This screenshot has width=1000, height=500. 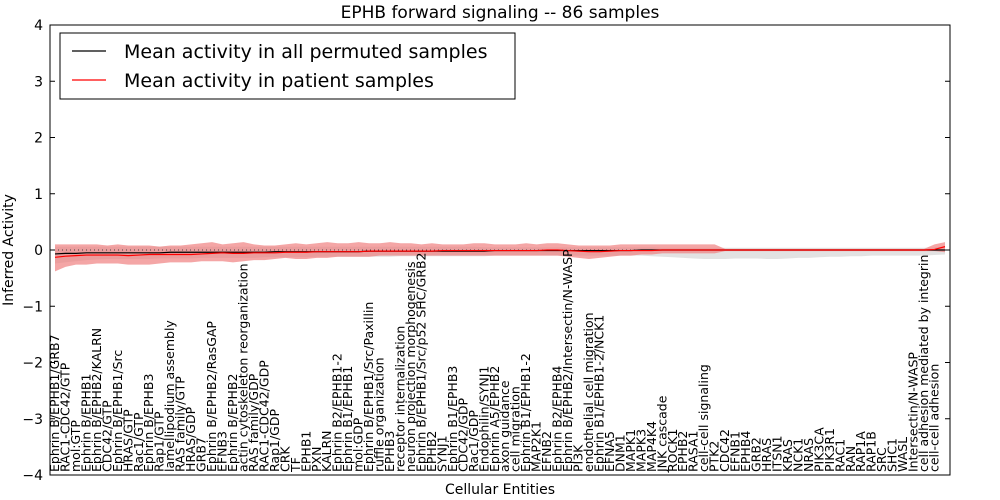 I want to click on x-tick-label: Ephrin B2/EPHB1-2, so click(x=337, y=412).